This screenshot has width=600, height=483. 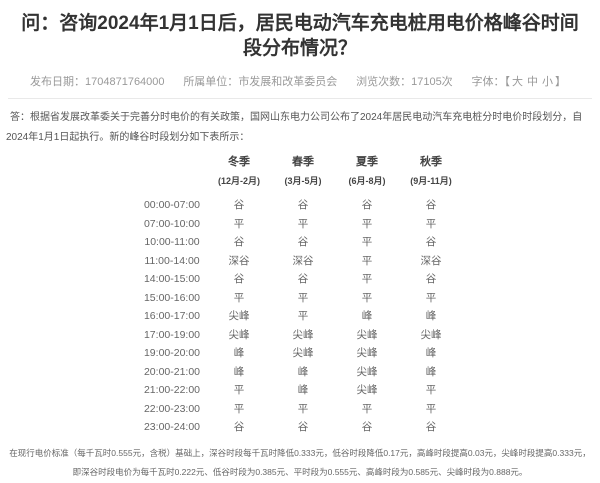 What do you see at coordinates (172, 297) in the screenshot?
I see `time-range-cell: 15:00-16:00` at bounding box center [172, 297].